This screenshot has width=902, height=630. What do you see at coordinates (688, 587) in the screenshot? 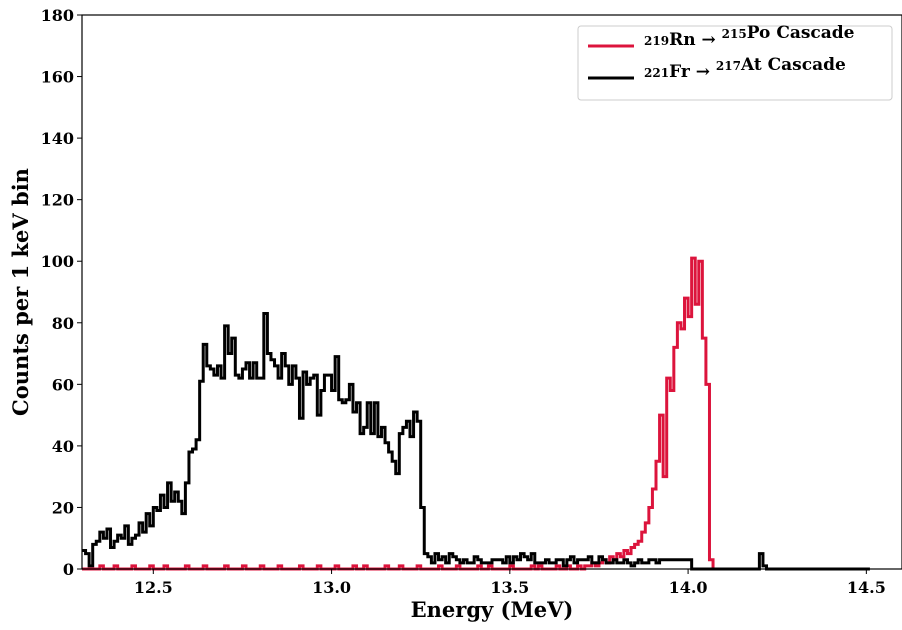
I see `x-tick-label: 14.0` at bounding box center [688, 587].